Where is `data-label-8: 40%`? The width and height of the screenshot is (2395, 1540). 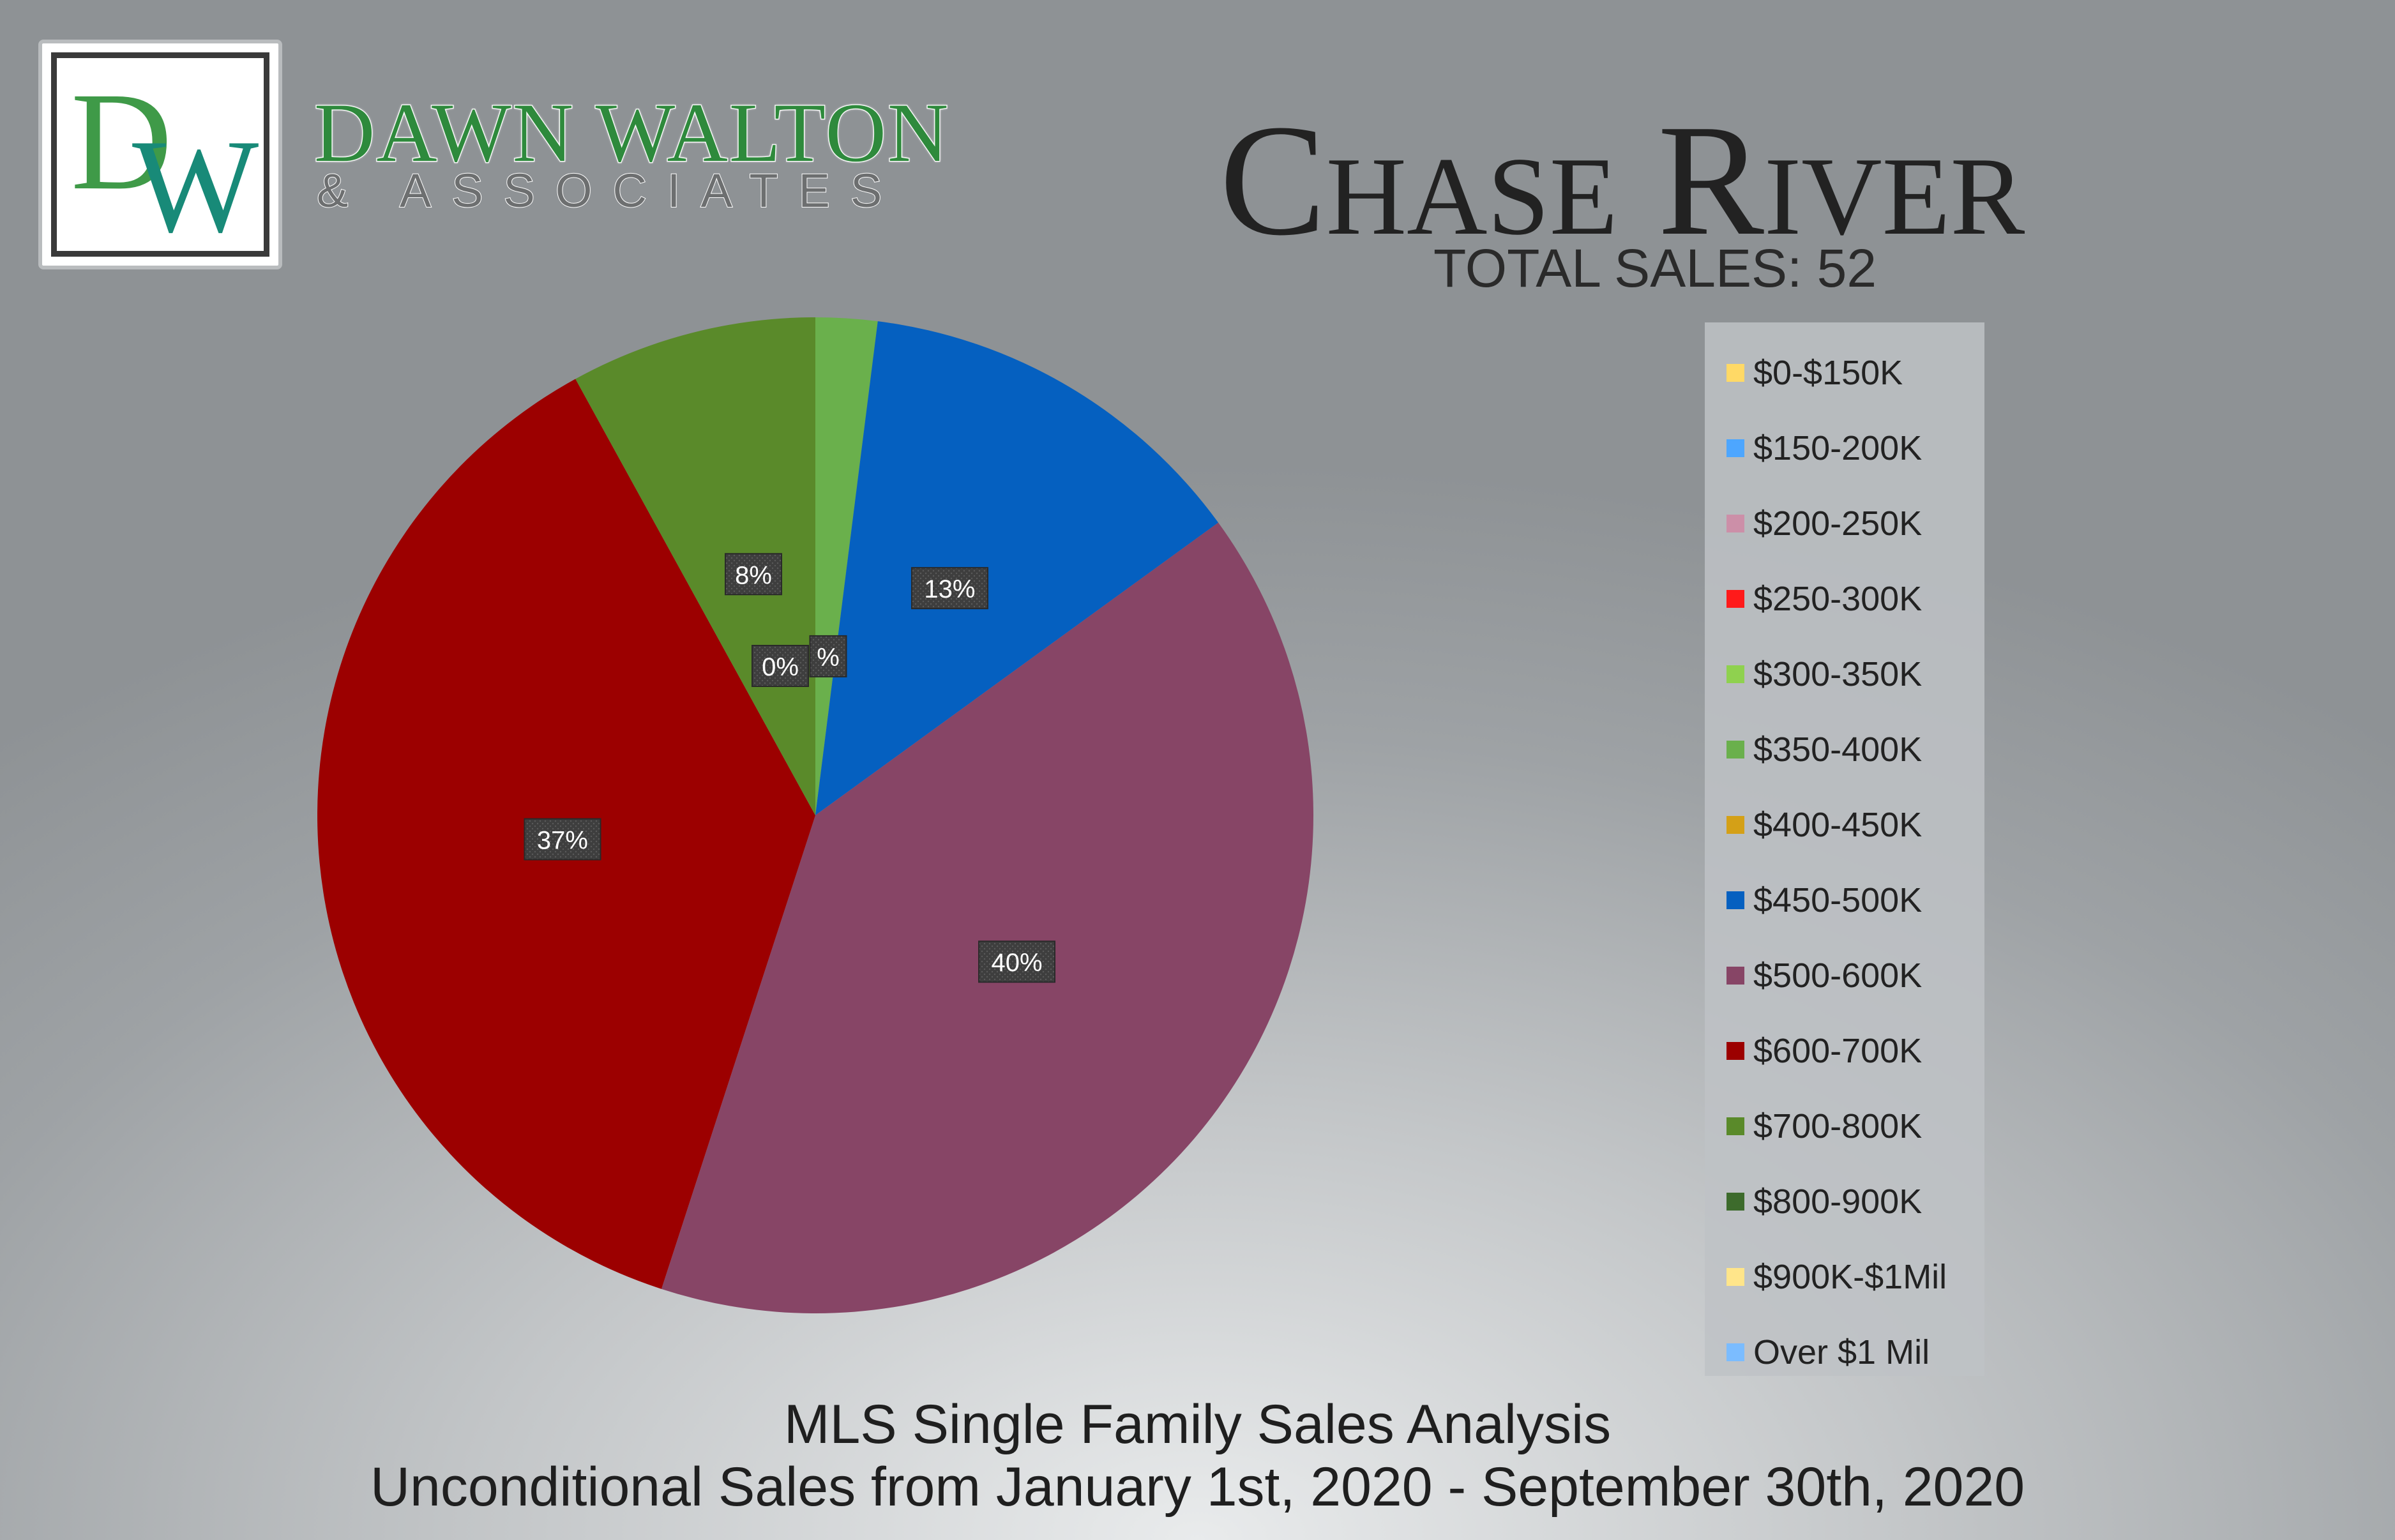
data-label-8: 40% is located at coordinates (1017, 961).